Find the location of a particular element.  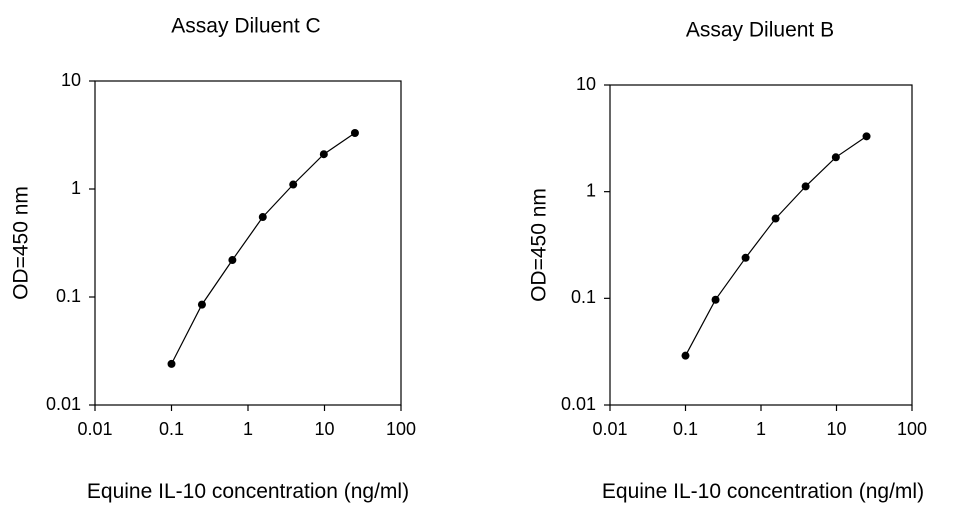

chart-title: Assay Diluent B is located at coordinates (760, 30).